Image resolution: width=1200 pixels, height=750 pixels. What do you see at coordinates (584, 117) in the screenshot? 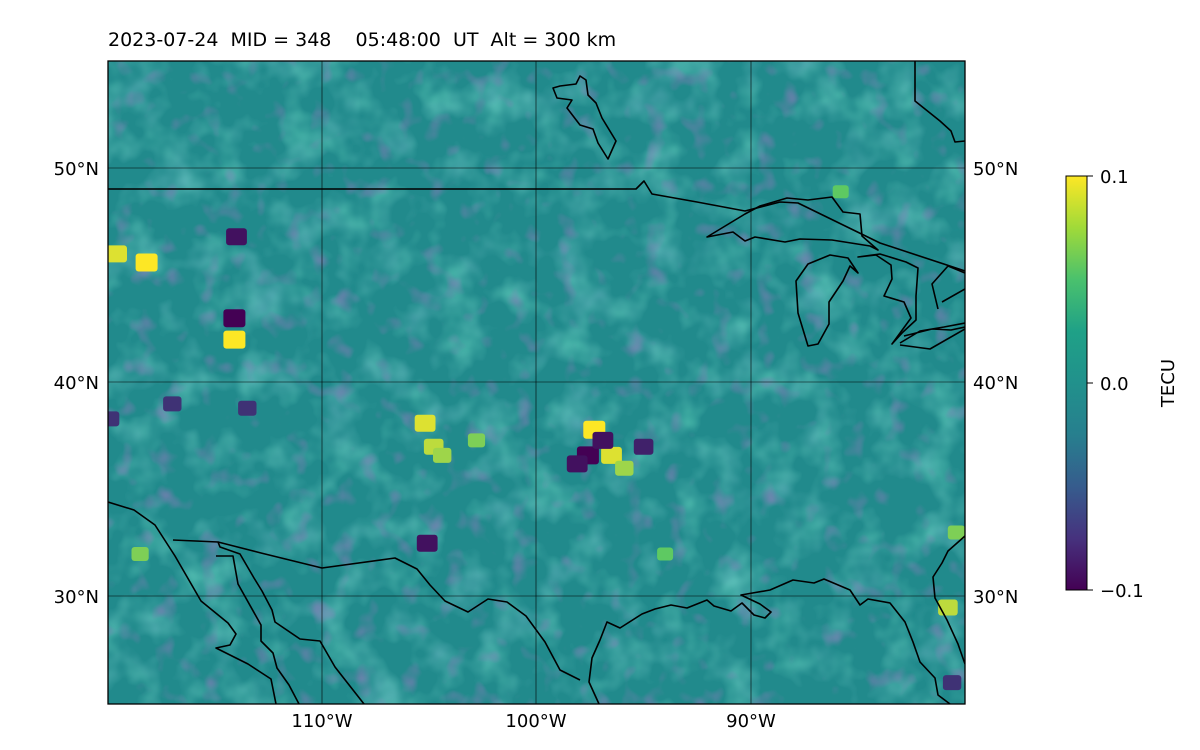
I see `james-bay-island` at bounding box center [584, 117].